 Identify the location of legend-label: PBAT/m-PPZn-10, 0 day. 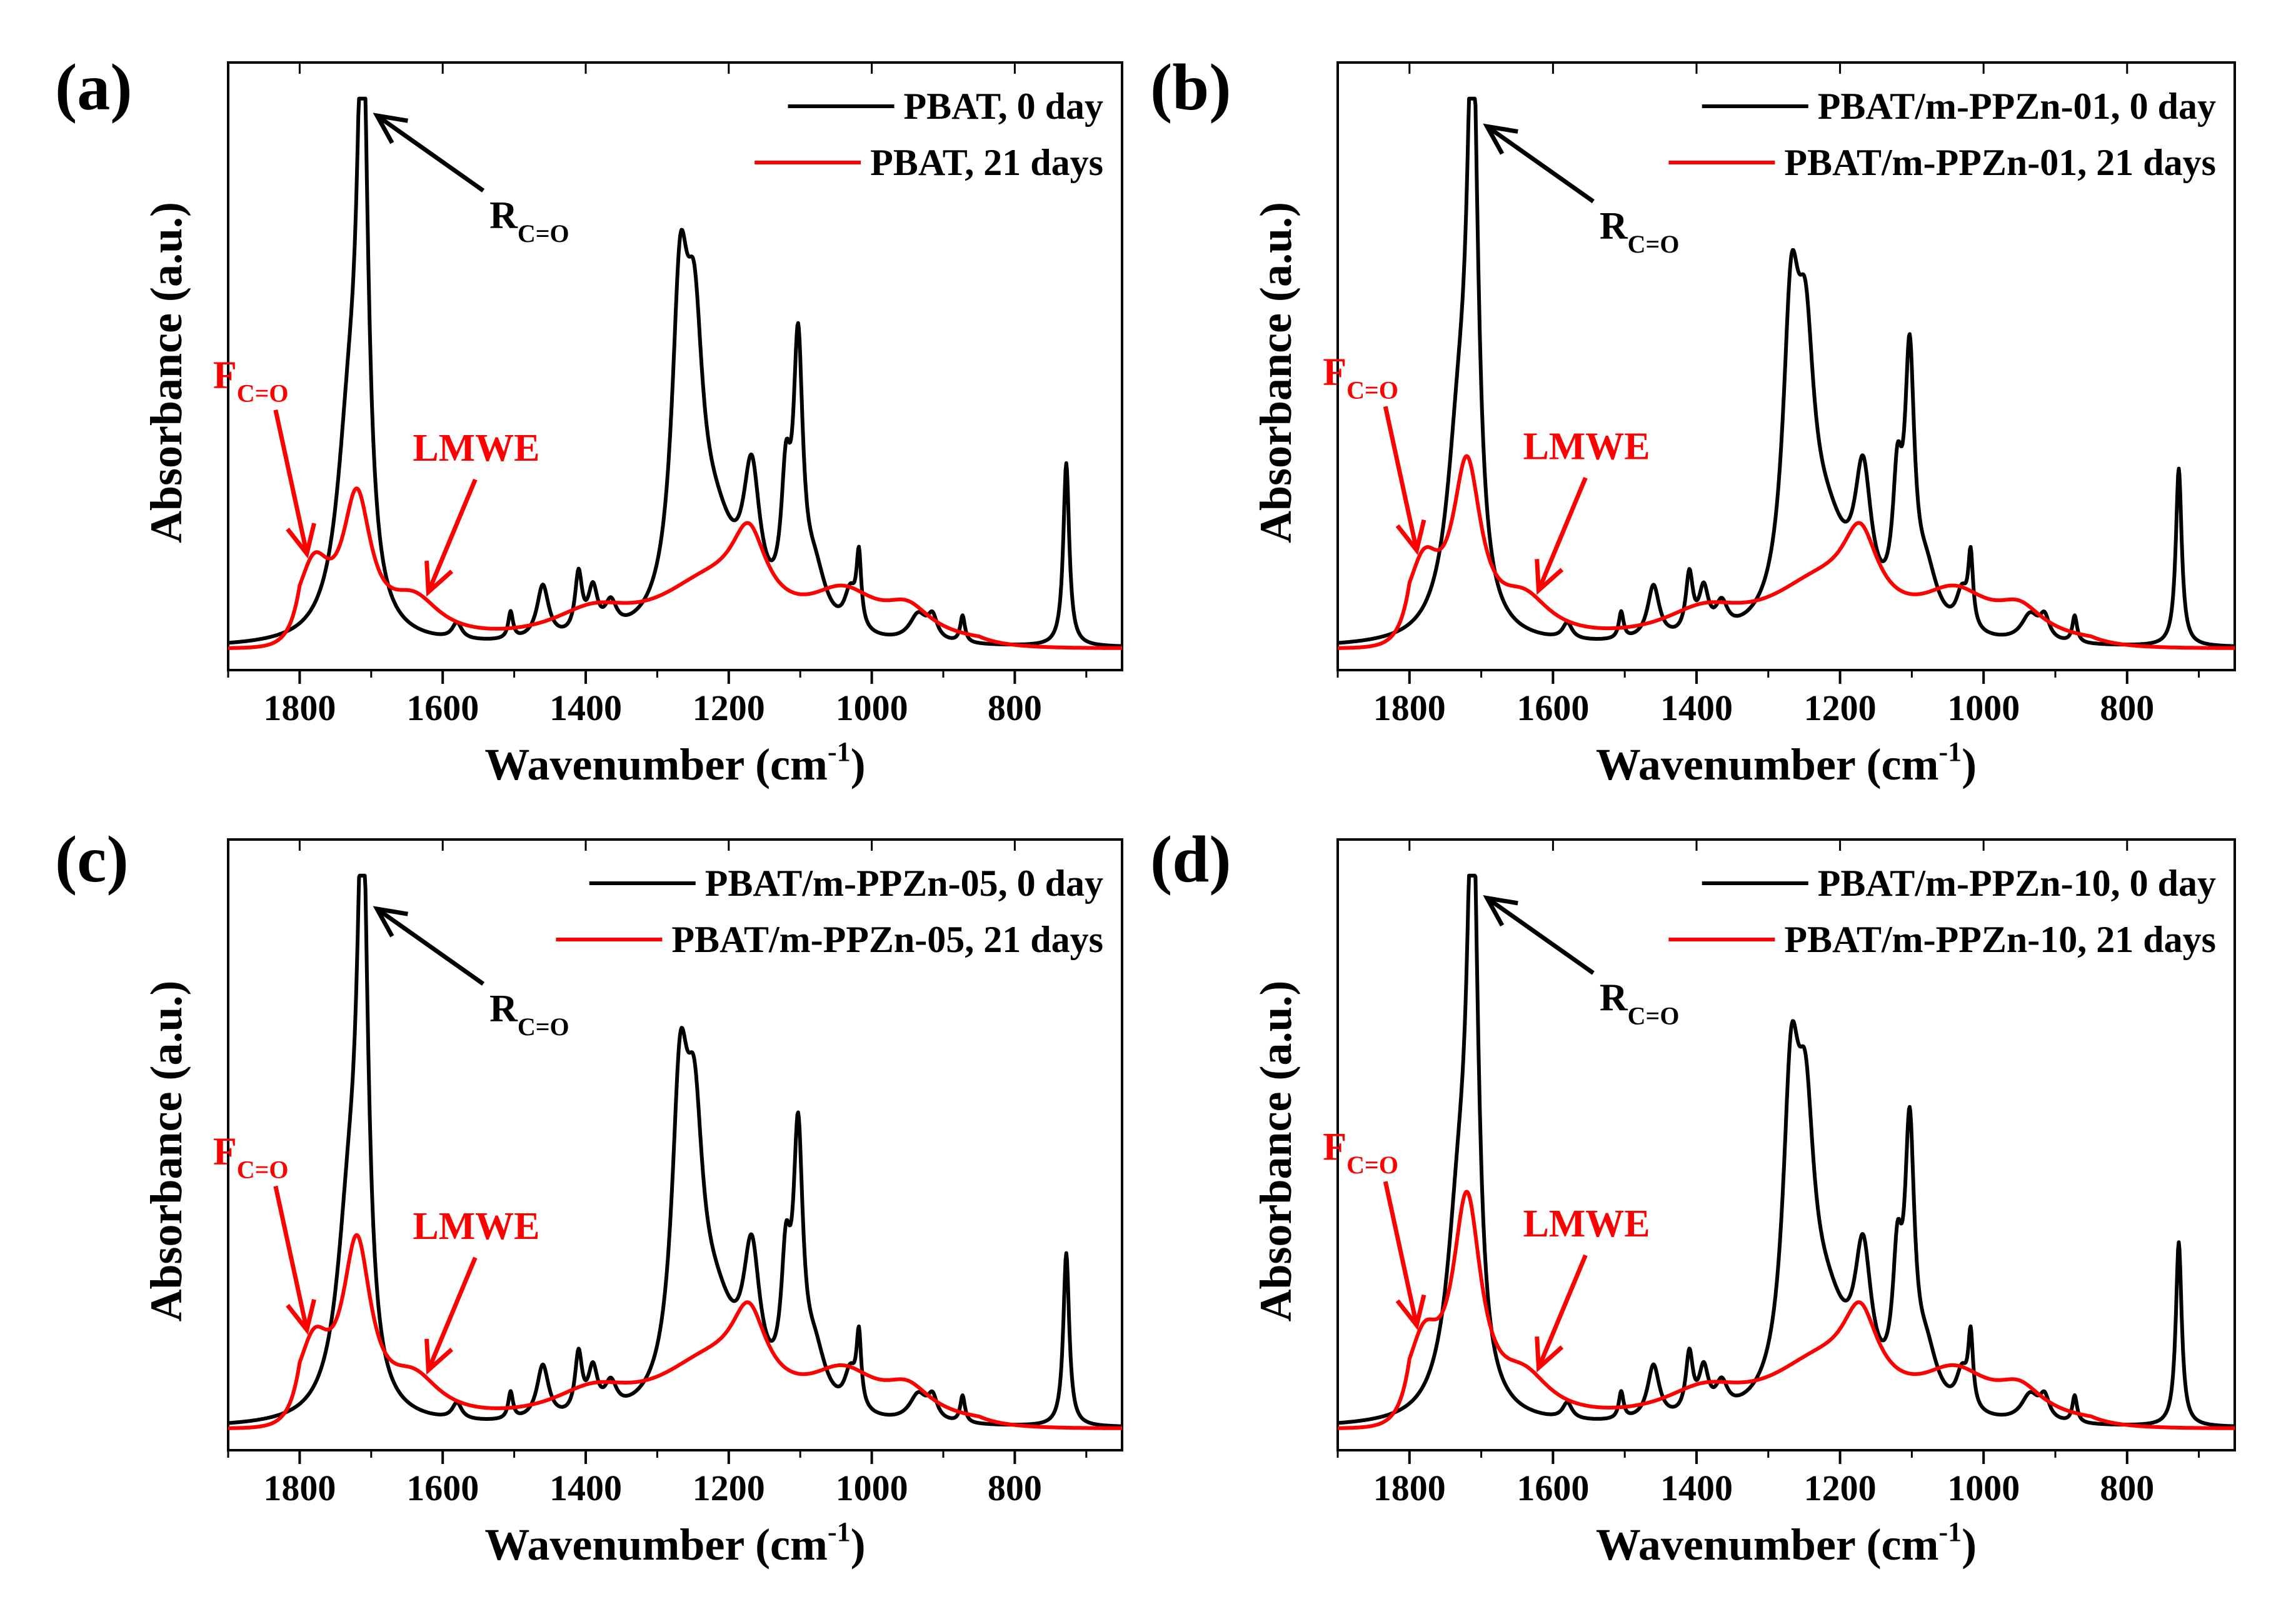
(2017, 883).